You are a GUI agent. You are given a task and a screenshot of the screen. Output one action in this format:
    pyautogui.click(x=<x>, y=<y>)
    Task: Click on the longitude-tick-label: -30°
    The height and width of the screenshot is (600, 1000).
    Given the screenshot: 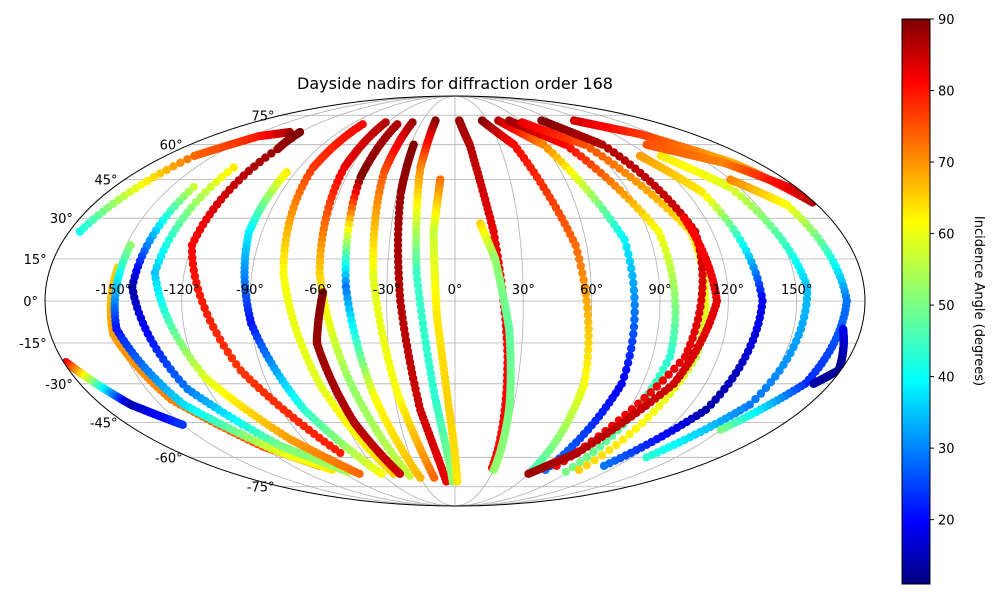 What is the action you would take?
    pyautogui.click(x=387, y=290)
    